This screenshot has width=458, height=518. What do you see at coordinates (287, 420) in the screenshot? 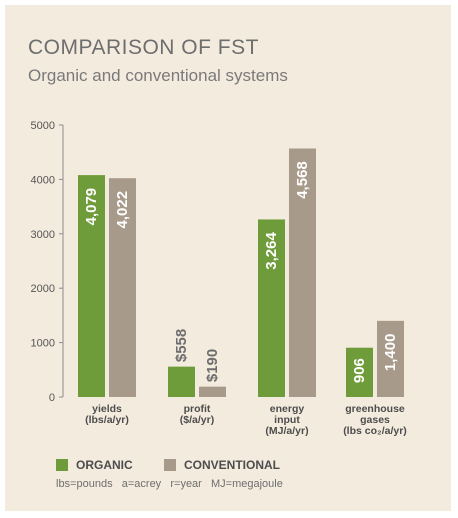
I see `x-category-label: input` at bounding box center [287, 420].